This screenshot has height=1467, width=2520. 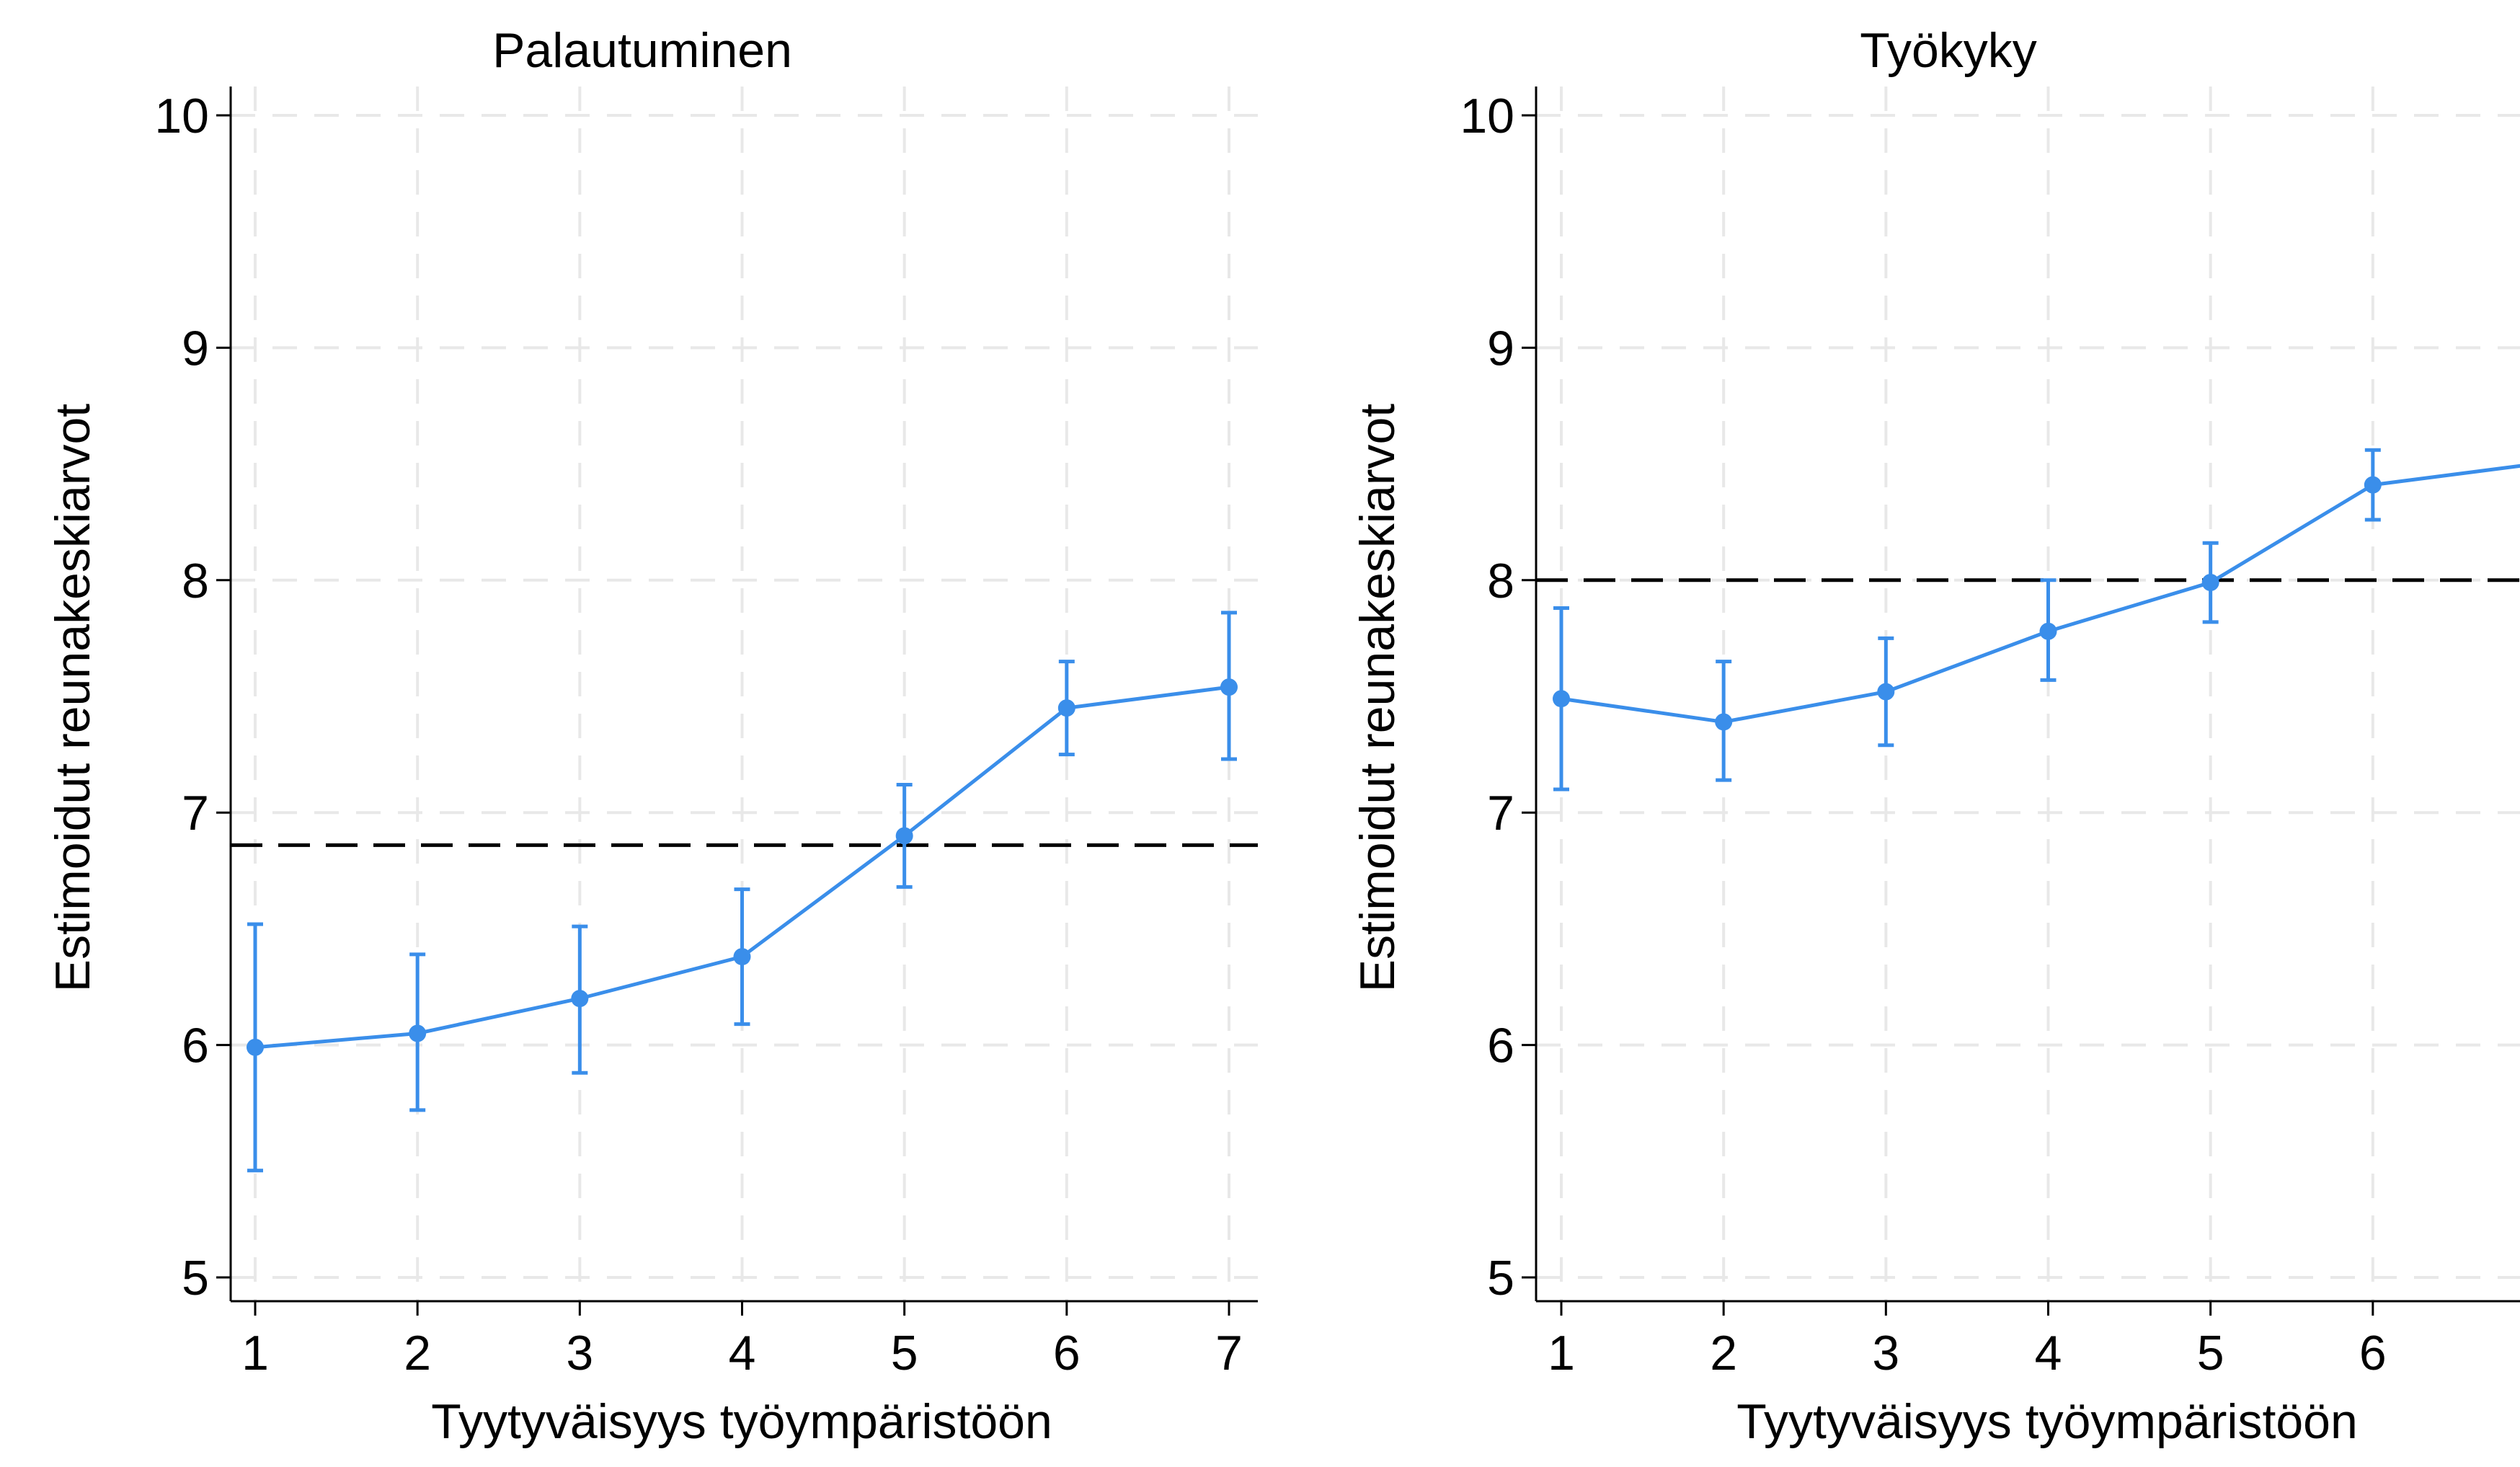 What do you see at coordinates (2040, 594) in the screenshot?
I see `series-line` at bounding box center [2040, 594].